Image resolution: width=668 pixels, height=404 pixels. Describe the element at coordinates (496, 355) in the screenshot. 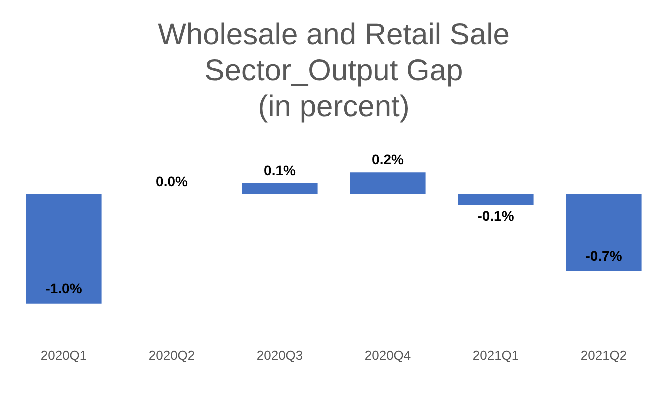

I see `x-tick-label: 2021Q1` at that location.